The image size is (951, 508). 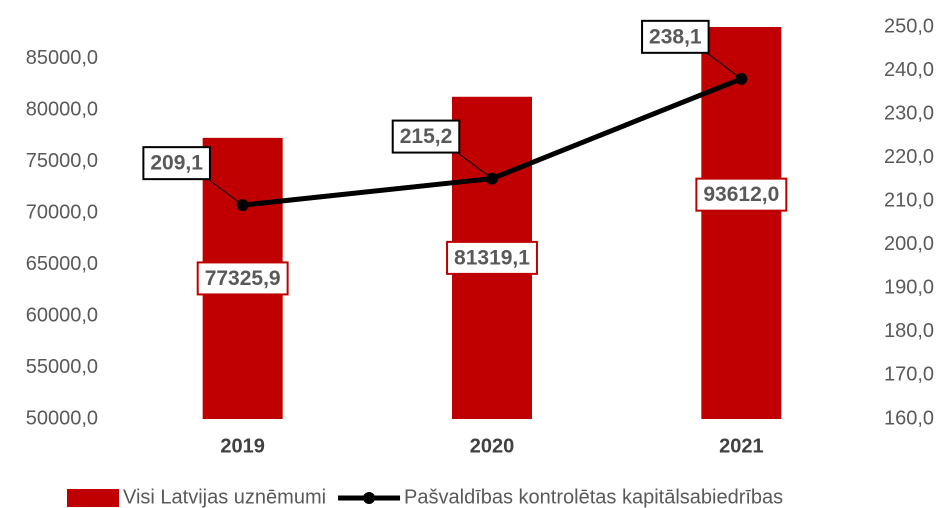 What do you see at coordinates (909, 70) in the screenshot?
I see `y2-tick-label: 240,0` at bounding box center [909, 70].